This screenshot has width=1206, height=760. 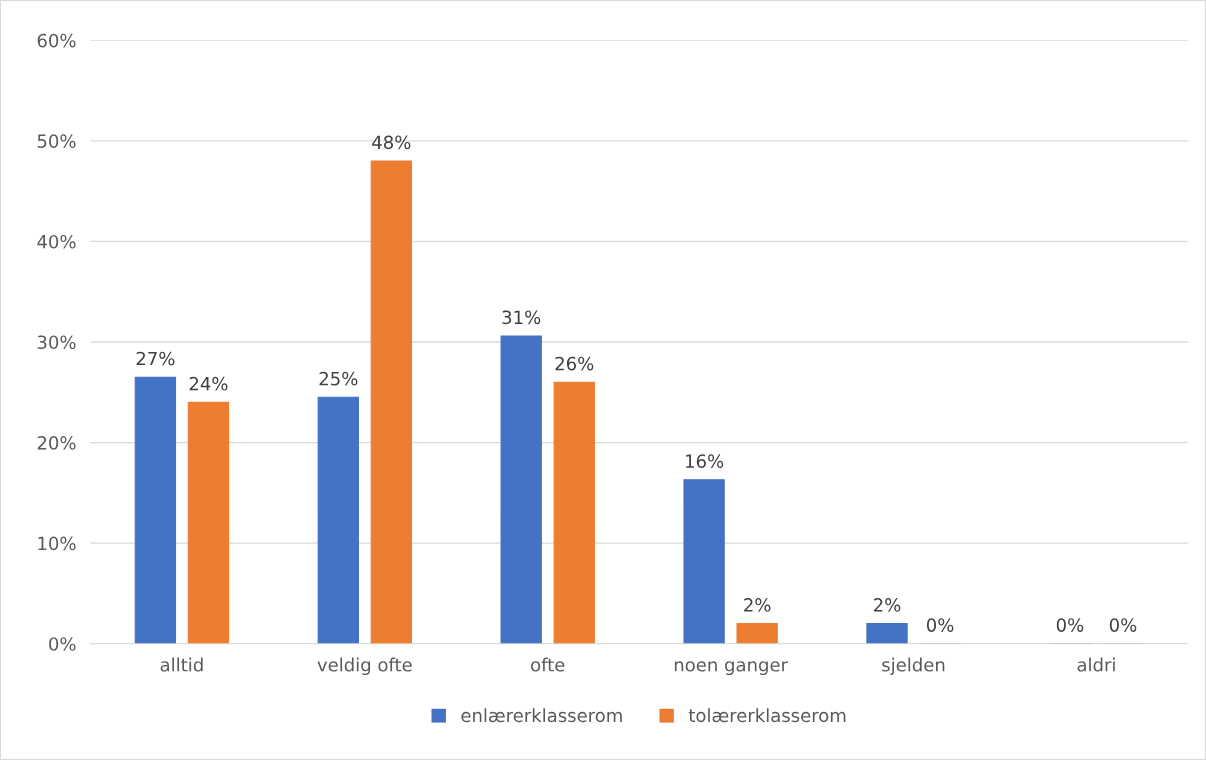 What do you see at coordinates (913, 666) in the screenshot?
I see `x-tick-label: sjelden` at bounding box center [913, 666].